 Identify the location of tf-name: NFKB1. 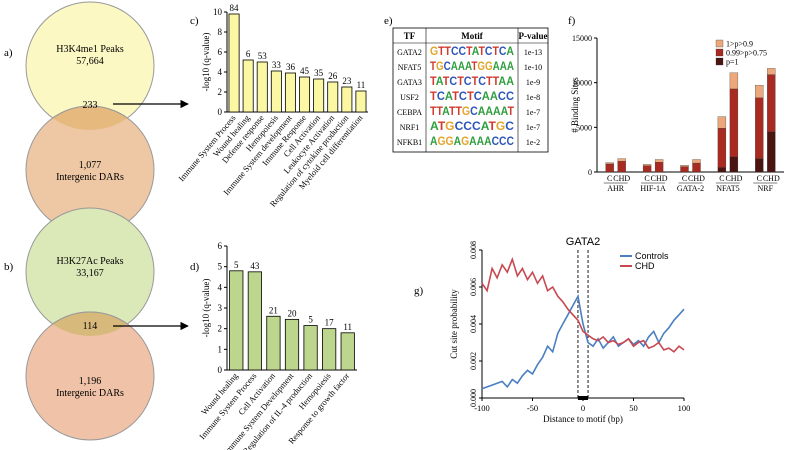
(409, 142).